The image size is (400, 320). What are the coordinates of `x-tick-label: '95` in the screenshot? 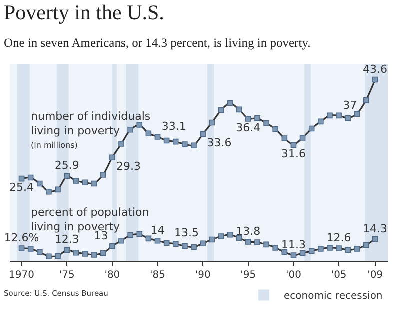 It's located at (248, 275).